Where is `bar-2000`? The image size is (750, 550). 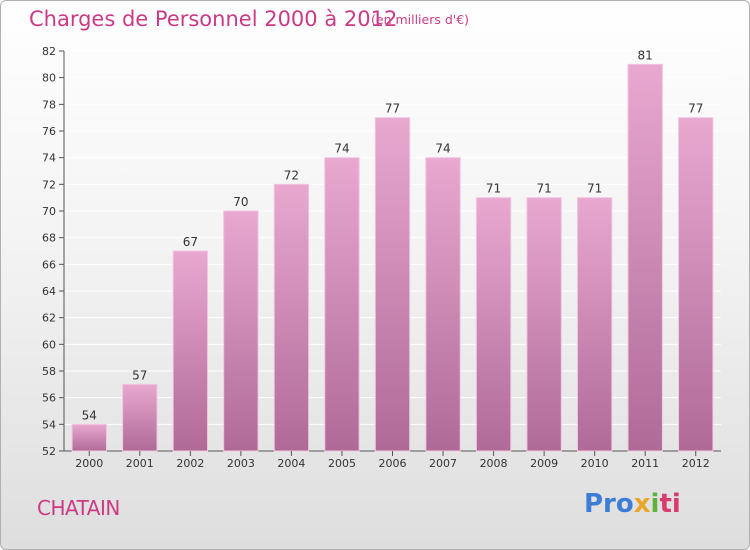 bar-2000 is located at coordinates (89, 437).